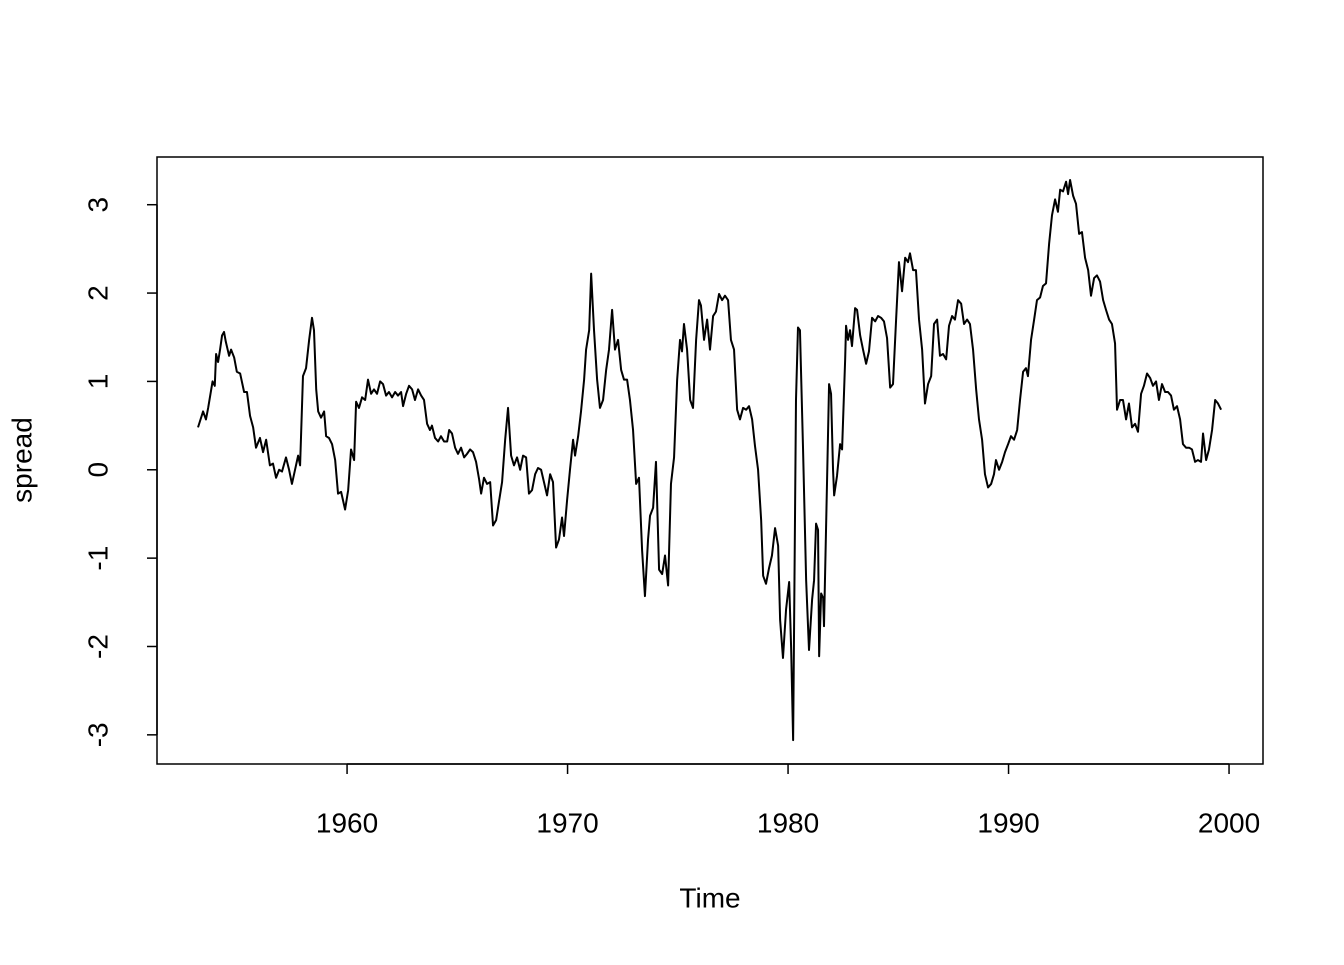 Image resolution: width=1344 pixels, height=965 pixels. What do you see at coordinates (97, 646) in the screenshot?
I see `y-tick-label: -2` at bounding box center [97, 646].